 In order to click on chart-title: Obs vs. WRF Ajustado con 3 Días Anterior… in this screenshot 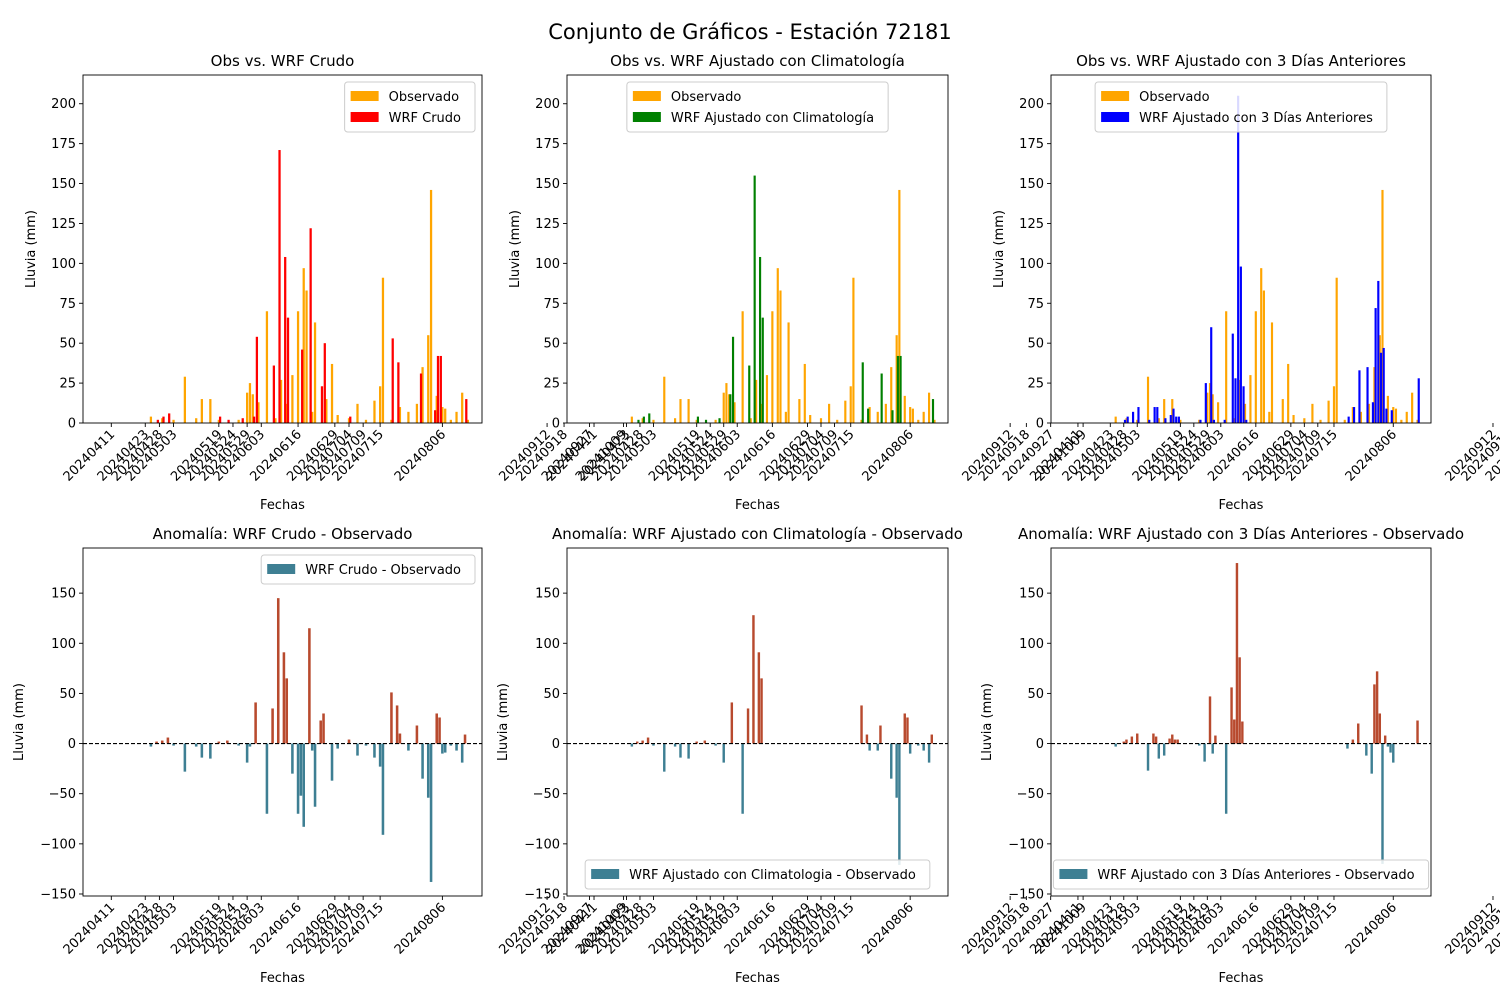, I will do `click(1241, 61)`.